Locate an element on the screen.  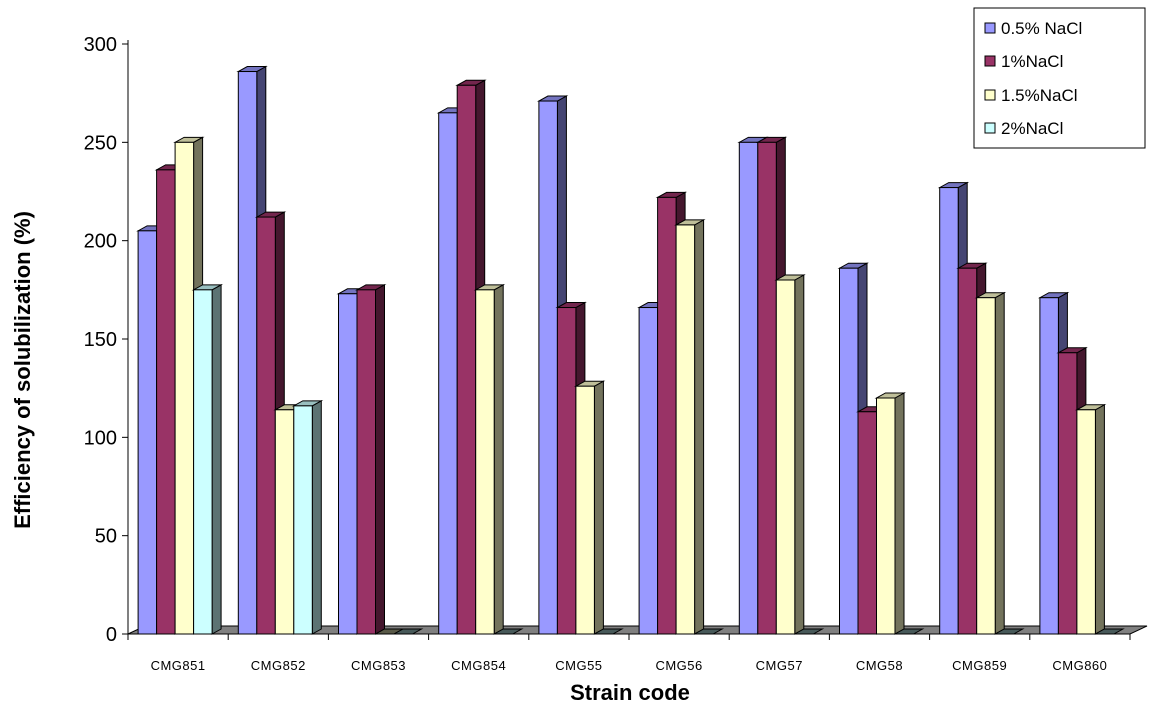
y-tick-labels: 0 50 100 150 200 250 300 is located at coordinates (100, 340).